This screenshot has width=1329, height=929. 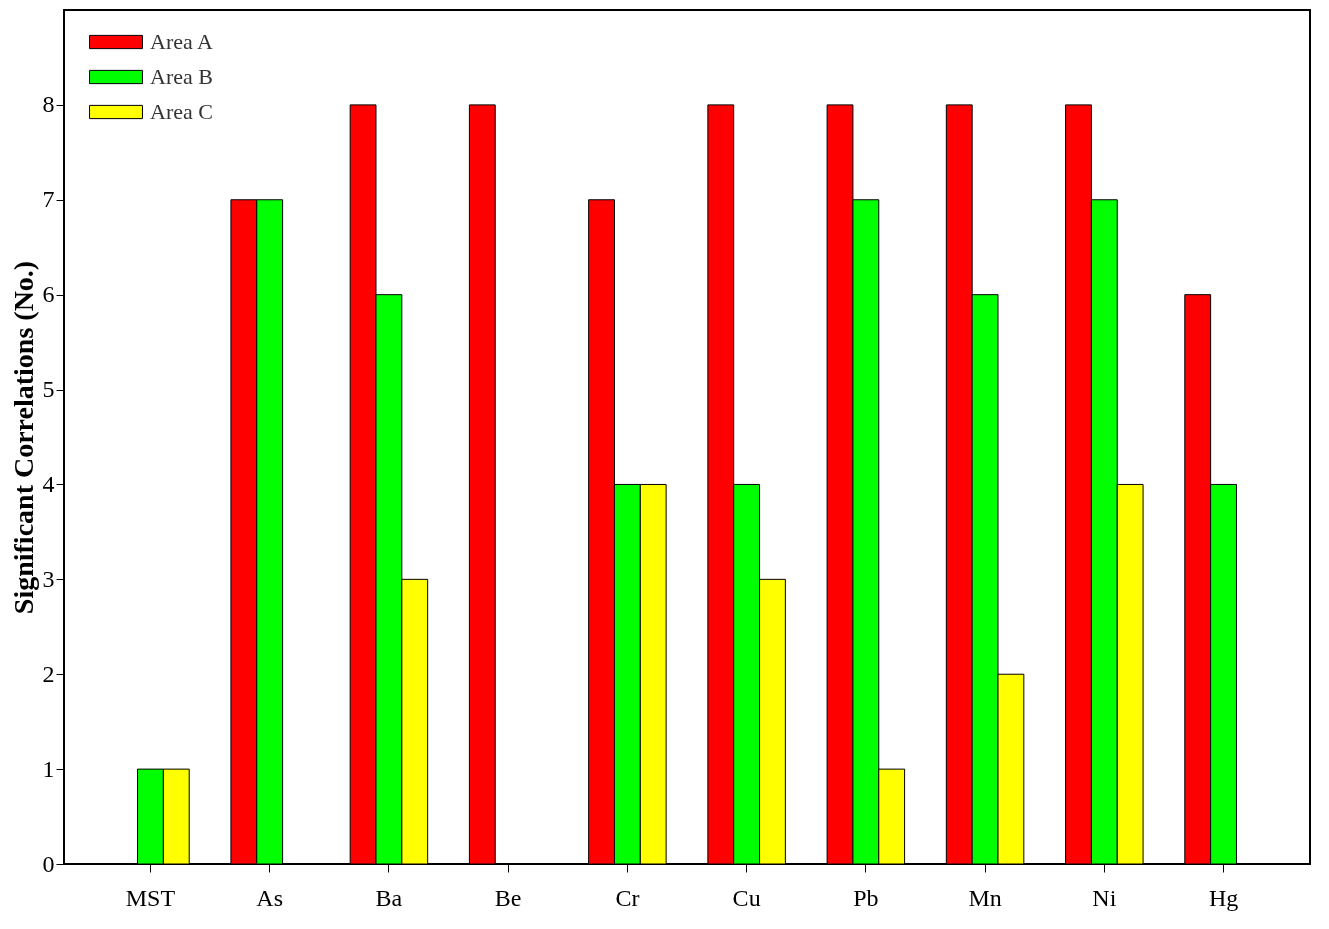 I want to click on y-axis-title: Significant Correlations (No.), so click(x=23, y=437).